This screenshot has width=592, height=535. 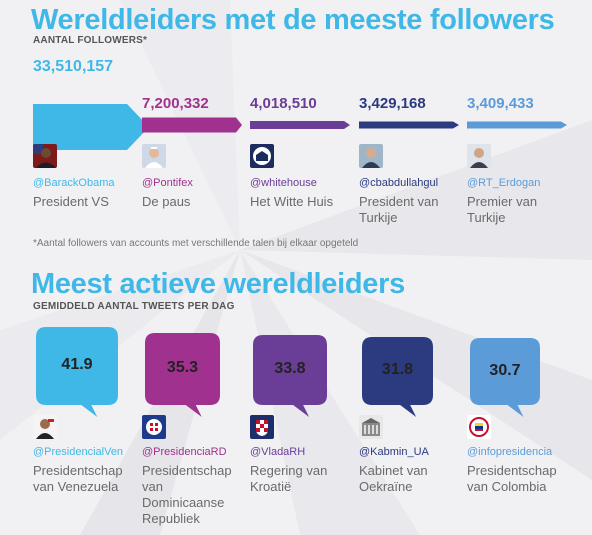 I want to click on follower-value: 3,409,433, so click(x=500, y=103).